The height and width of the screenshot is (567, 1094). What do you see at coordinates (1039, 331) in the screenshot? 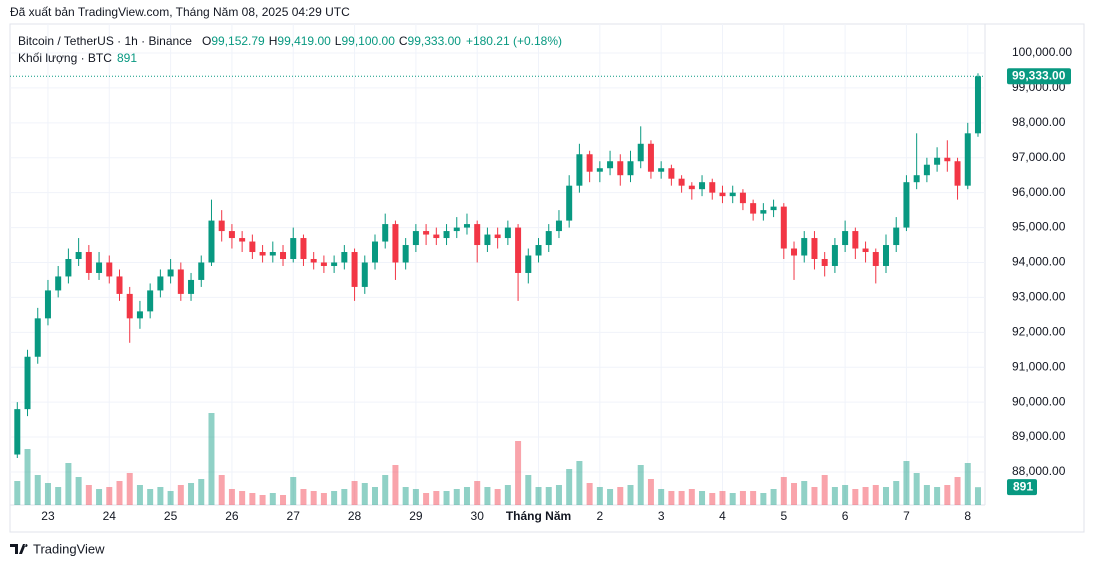
I see `y-tick-label: 92,000.00` at bounding box center [1039, 331].